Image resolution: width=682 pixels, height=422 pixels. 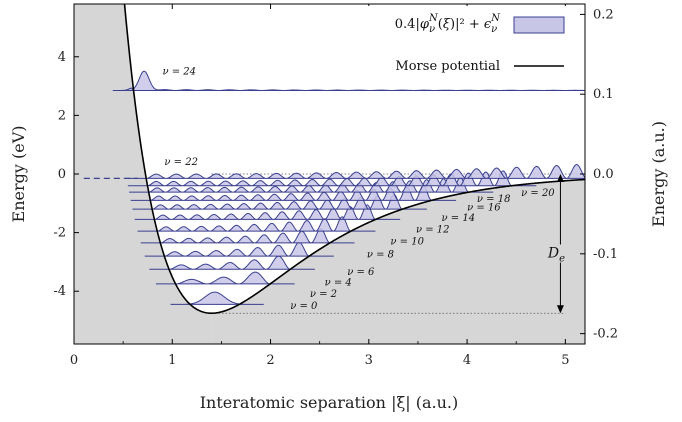 I want to click on level-label-nu-12: ν = 12, so click(x=433, y=230).